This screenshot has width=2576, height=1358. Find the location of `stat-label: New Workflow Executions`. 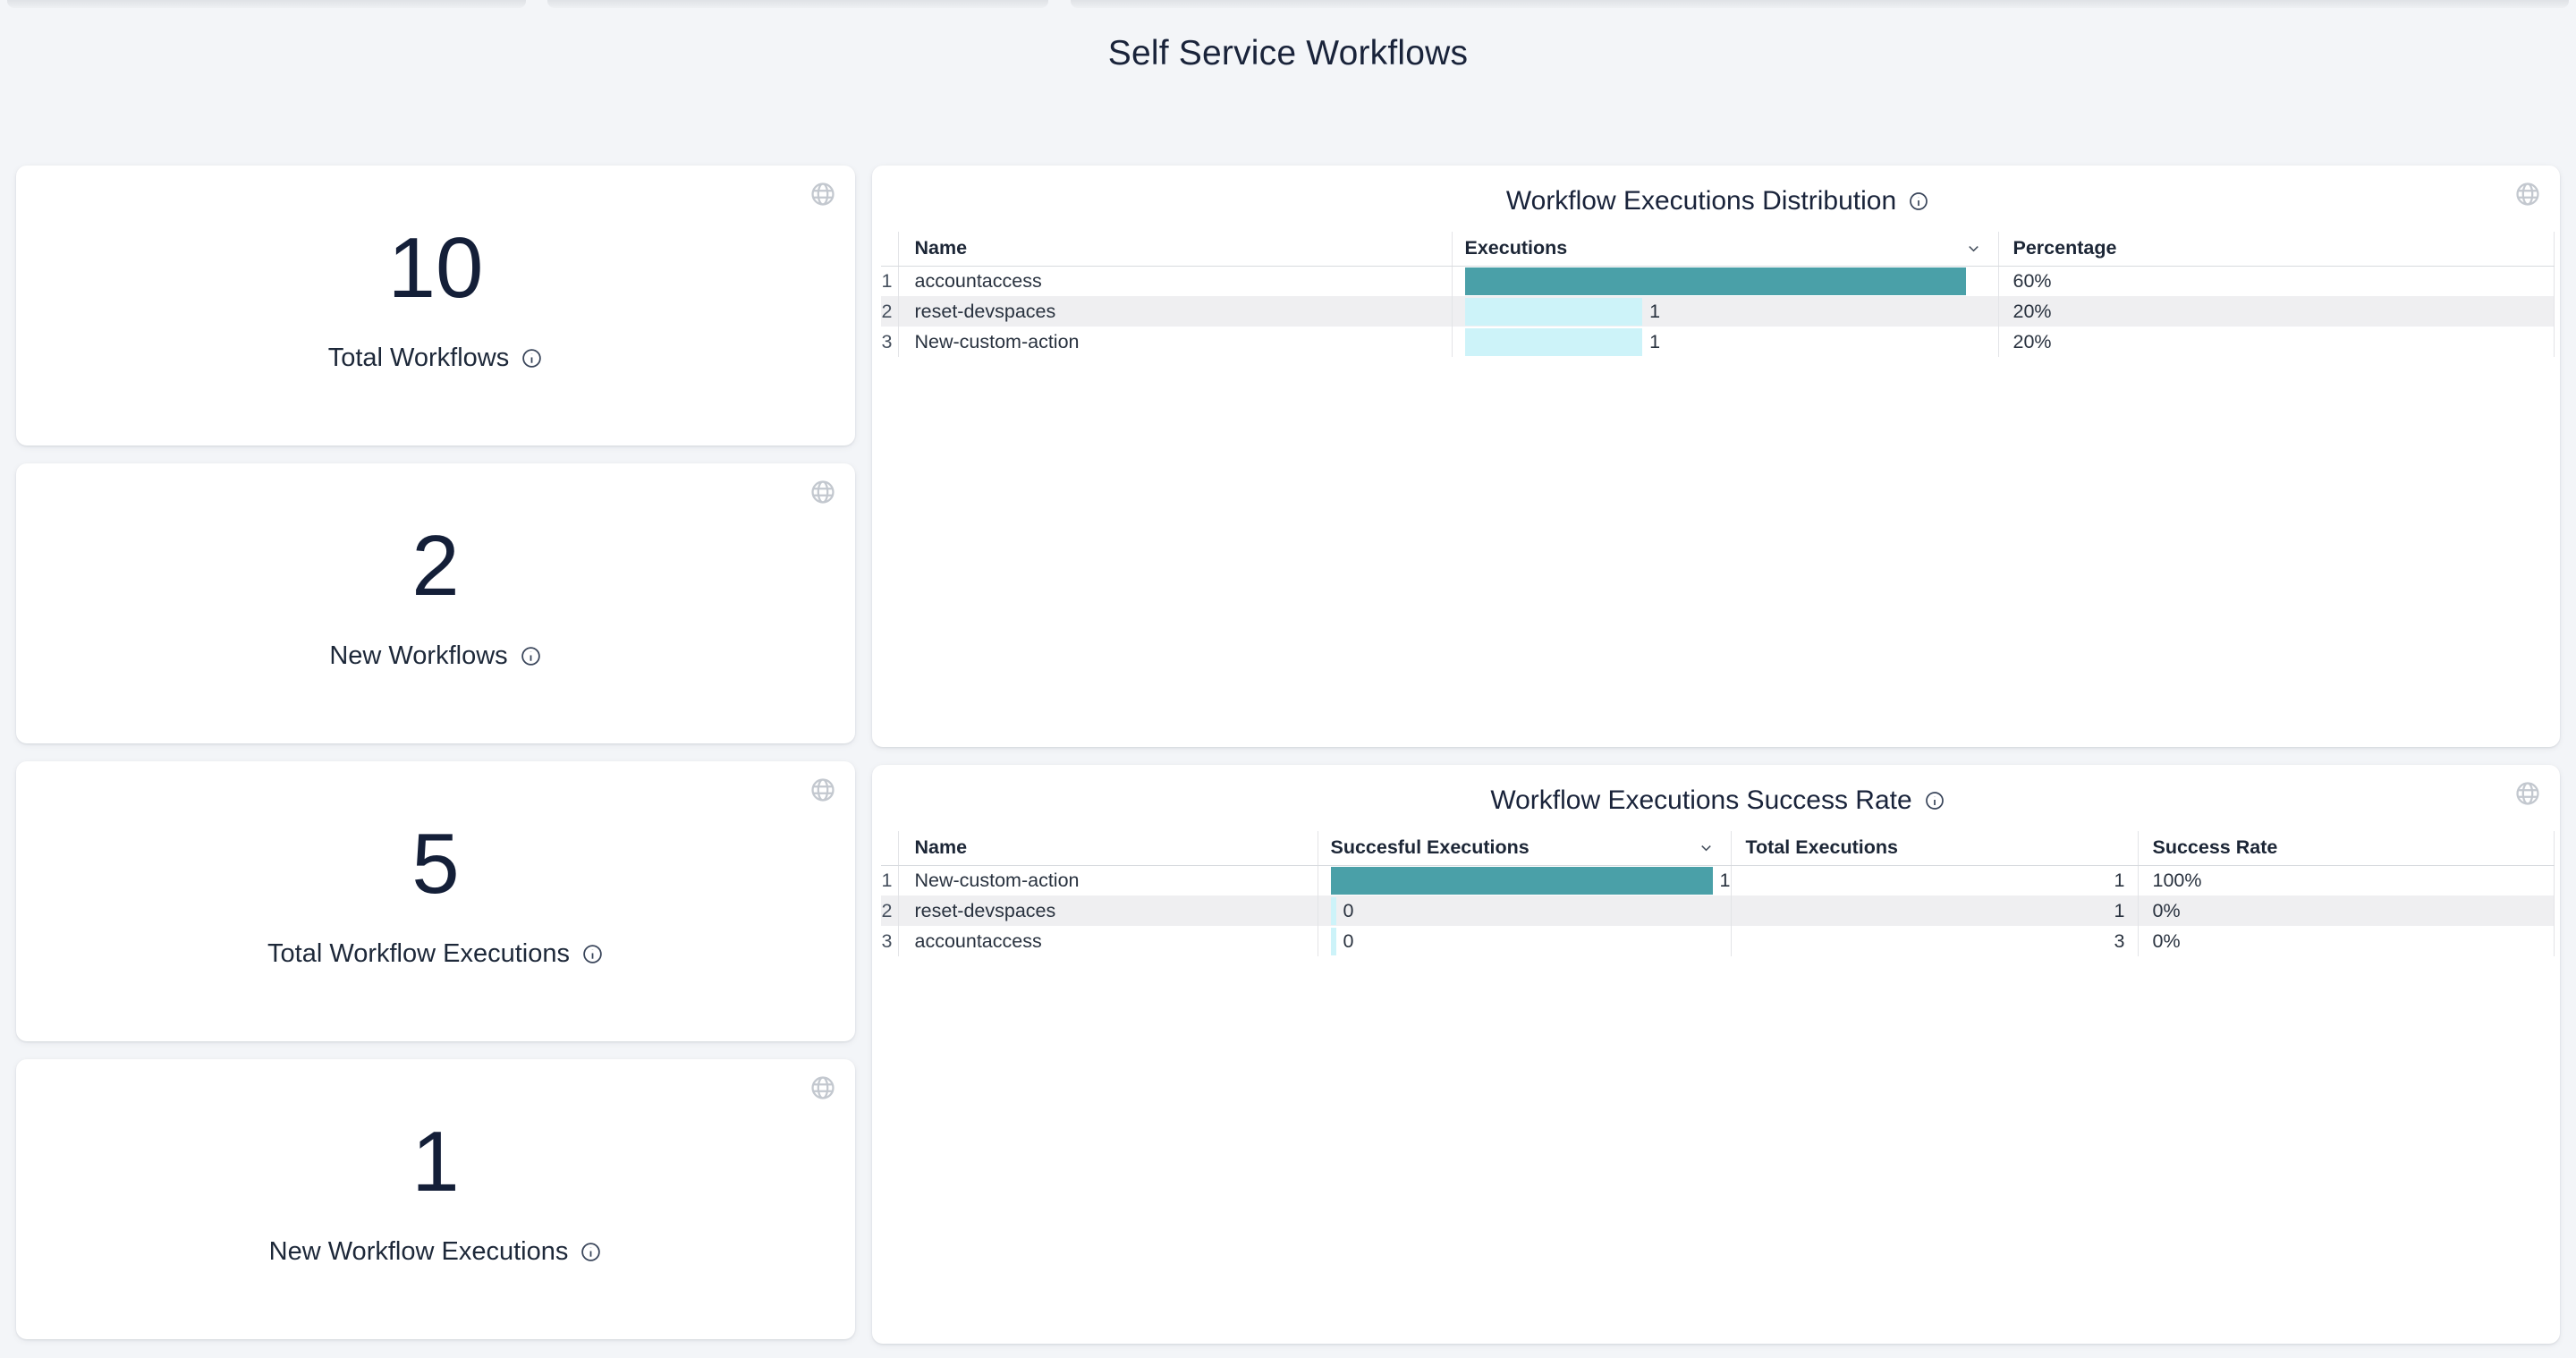

stat-label: New Workflow Executions is located at coordinates (418, 1251).